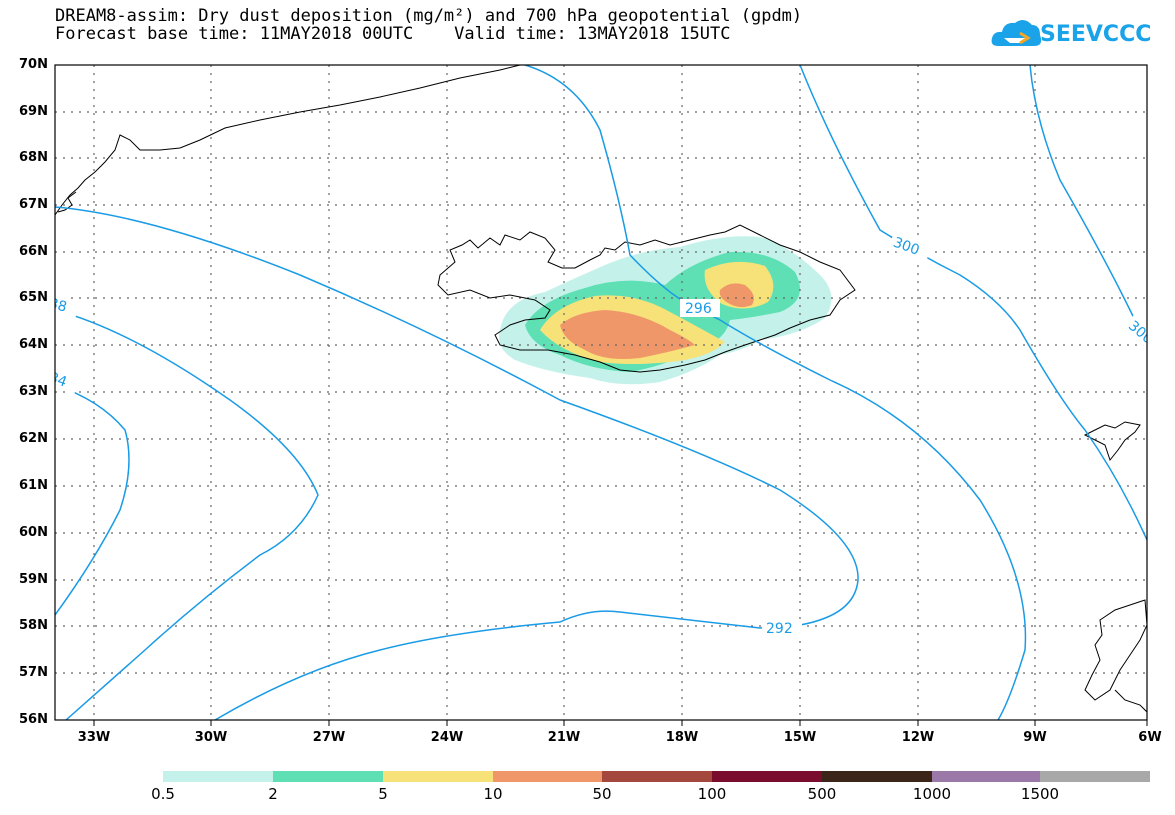 This screenshot has height=815, width=1175. I want to click on lon-label-12w: 12W, so click(918, 737).